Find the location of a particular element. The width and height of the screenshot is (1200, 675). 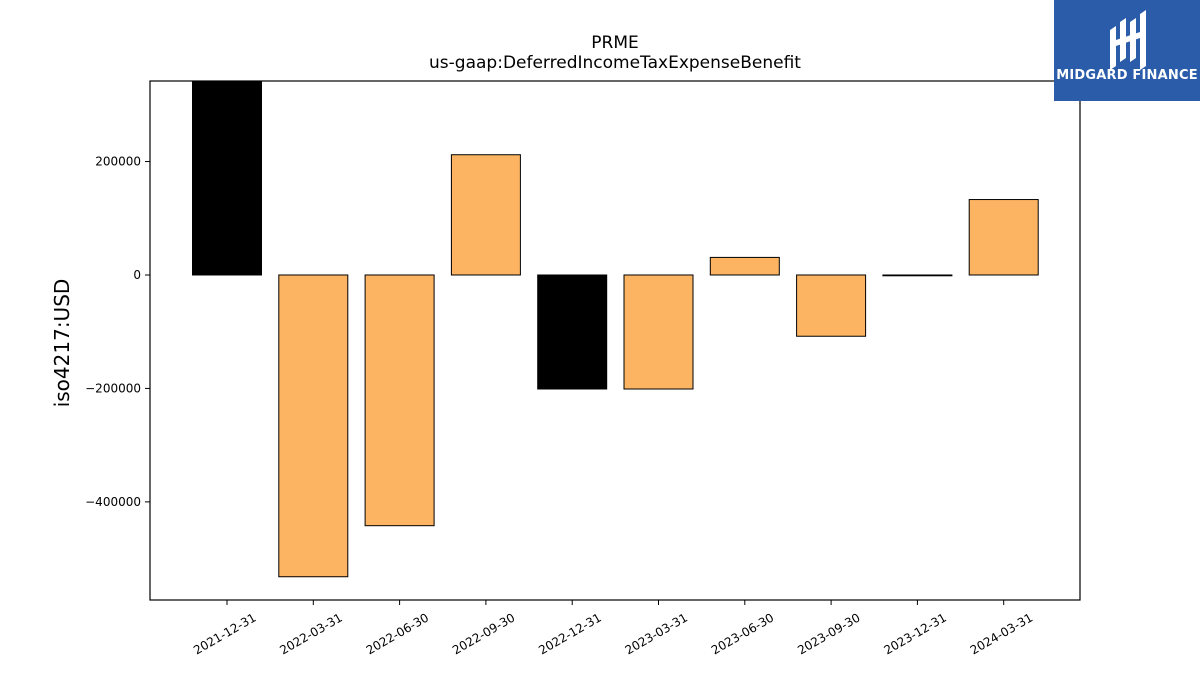

chart-title: PRME is located at coordinates (614, 43).